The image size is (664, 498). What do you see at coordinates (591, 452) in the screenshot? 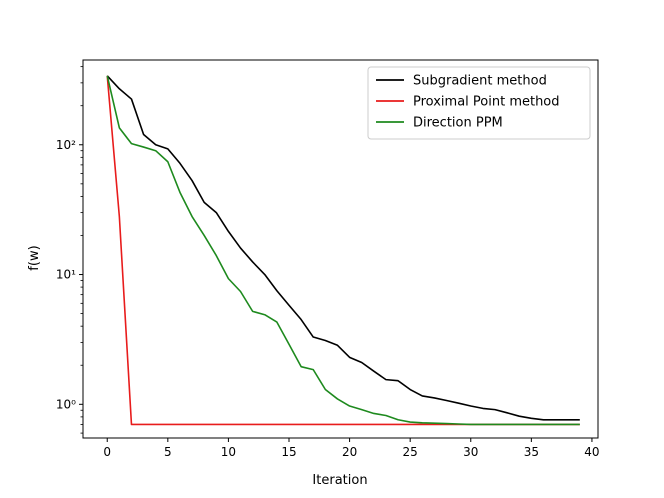
I see `x-tick-label: 40` at bounding box center [591, 452].